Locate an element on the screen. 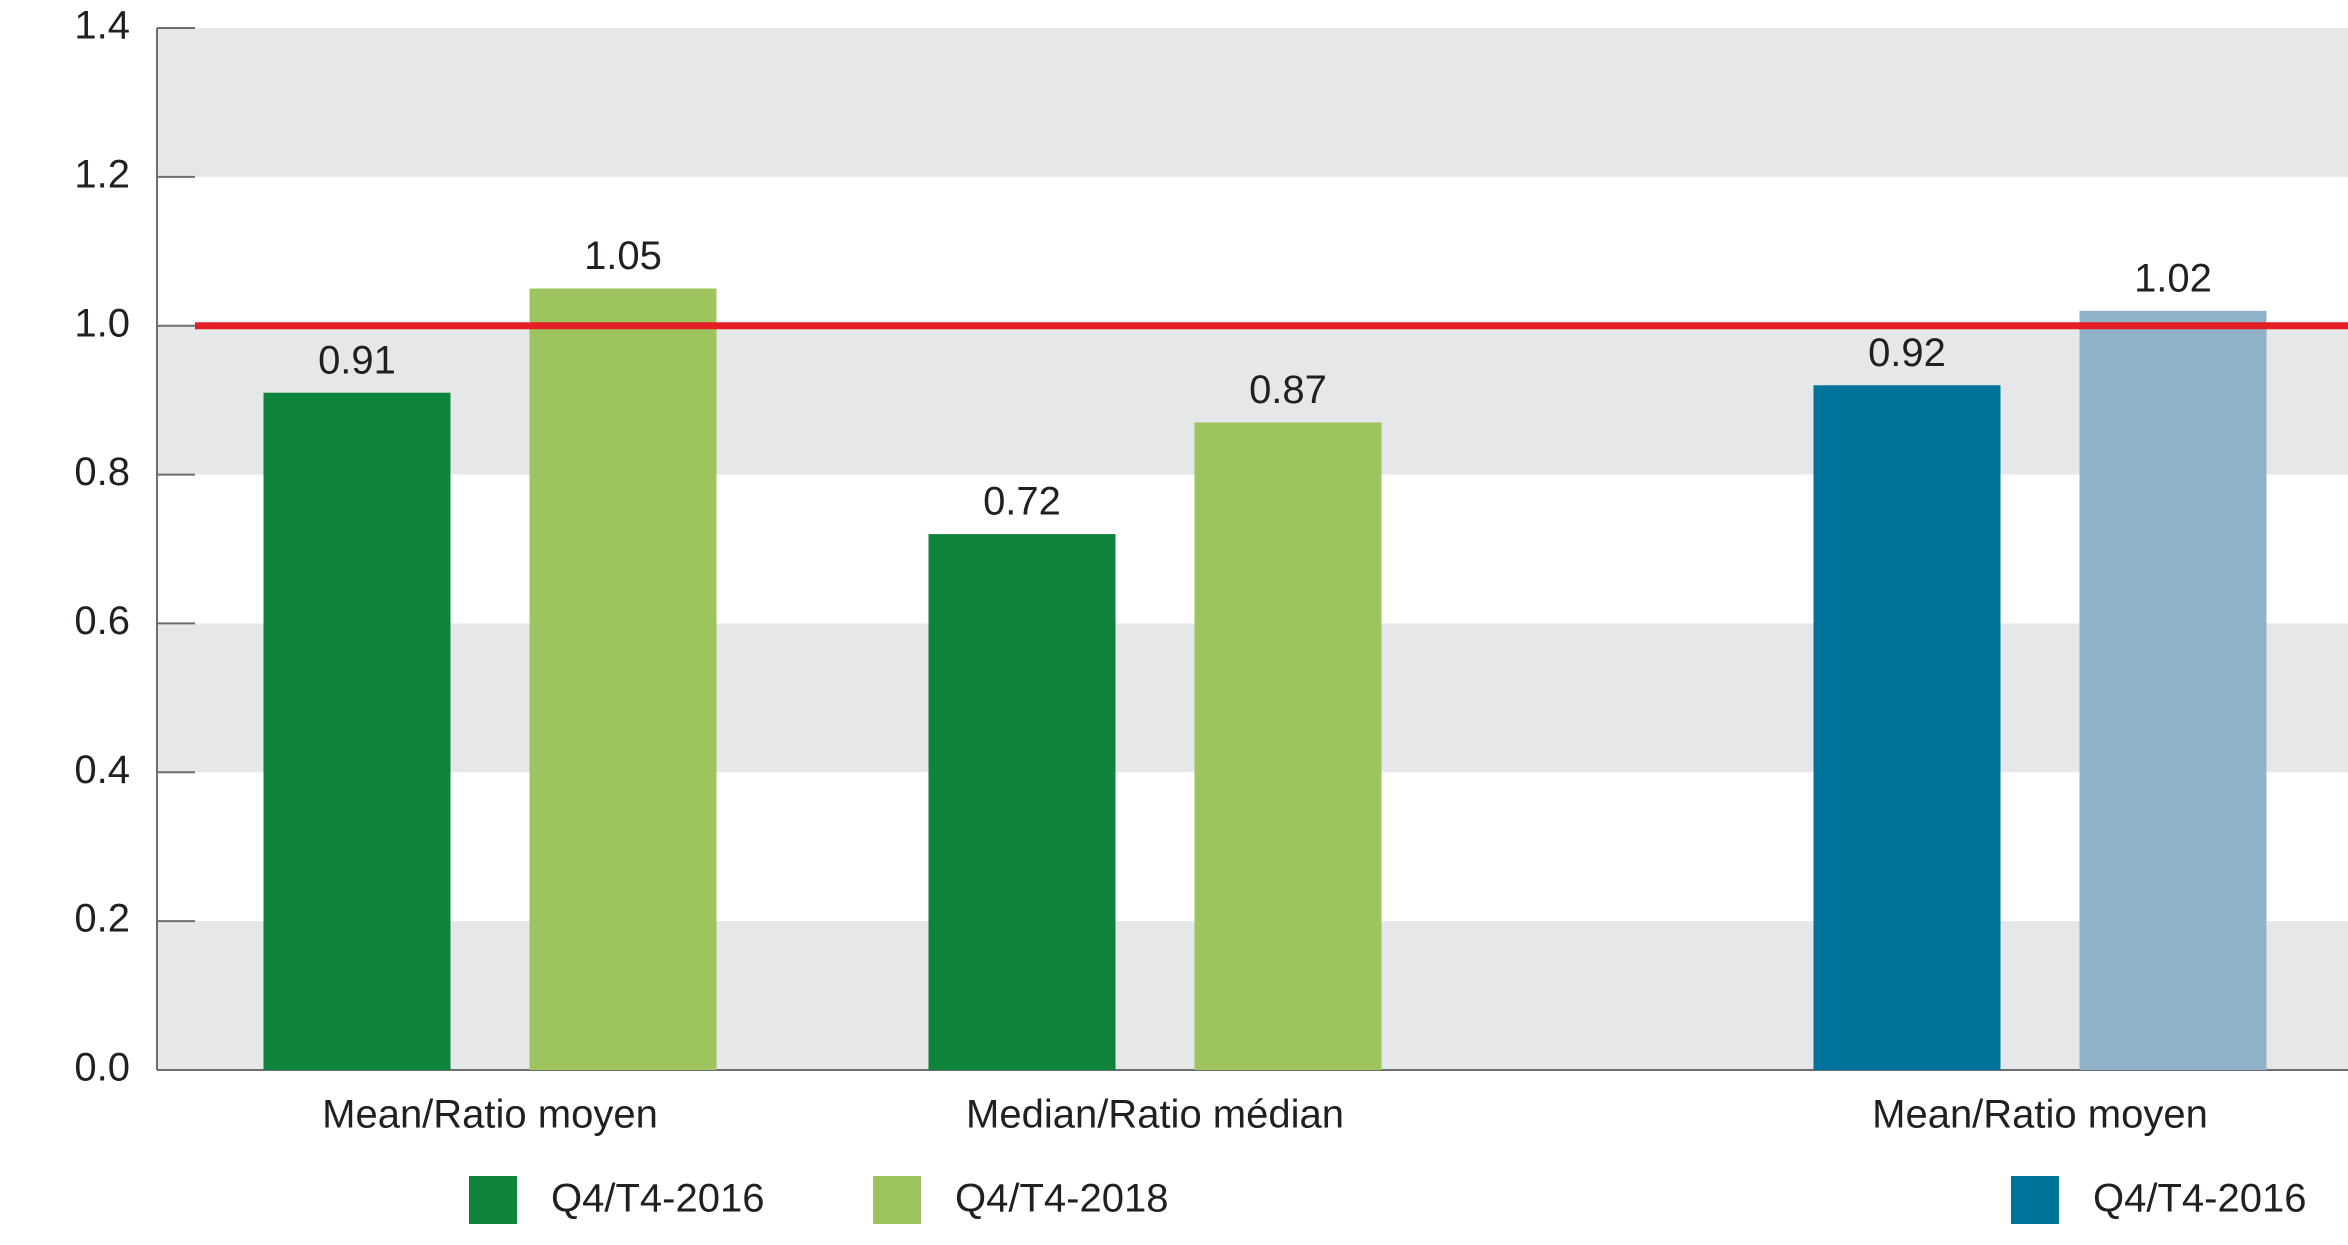 The image size is (2348, 1245). data-label: 0.91 is located at coordinates (357, 360).